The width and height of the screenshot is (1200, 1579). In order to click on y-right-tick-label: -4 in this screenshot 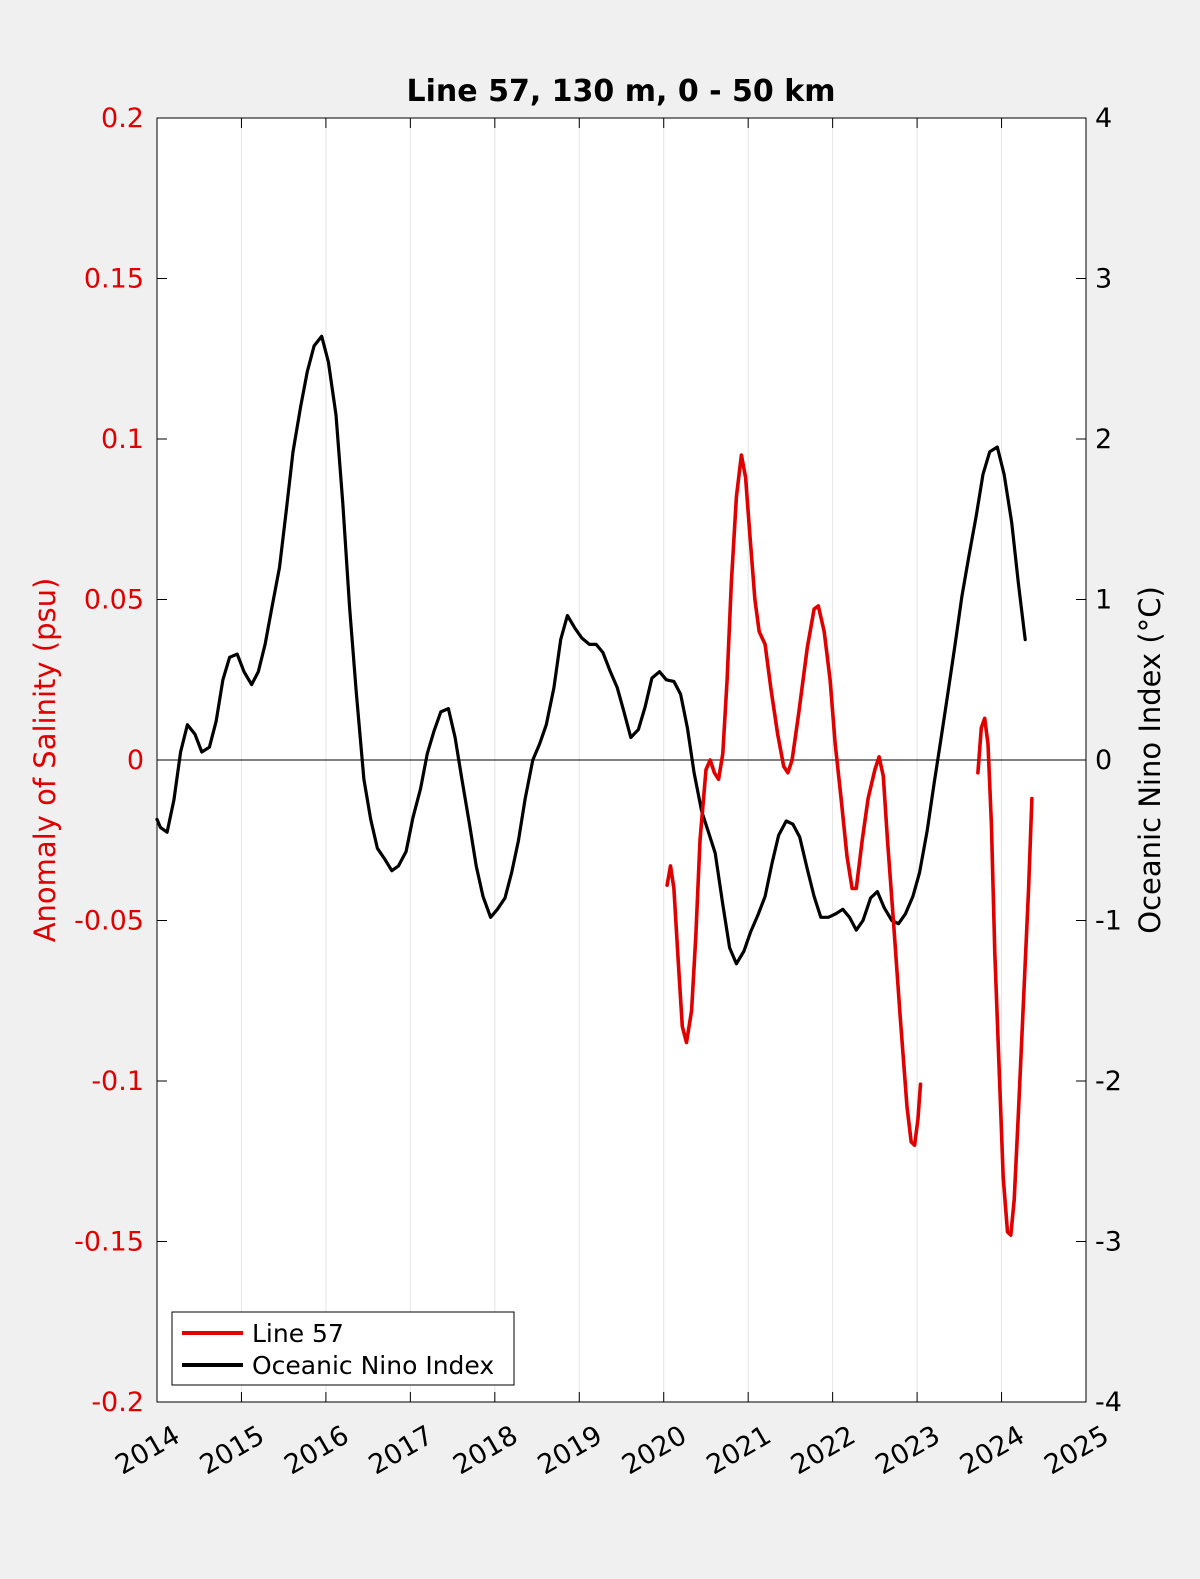, I will do `click(1108, 1402)`.